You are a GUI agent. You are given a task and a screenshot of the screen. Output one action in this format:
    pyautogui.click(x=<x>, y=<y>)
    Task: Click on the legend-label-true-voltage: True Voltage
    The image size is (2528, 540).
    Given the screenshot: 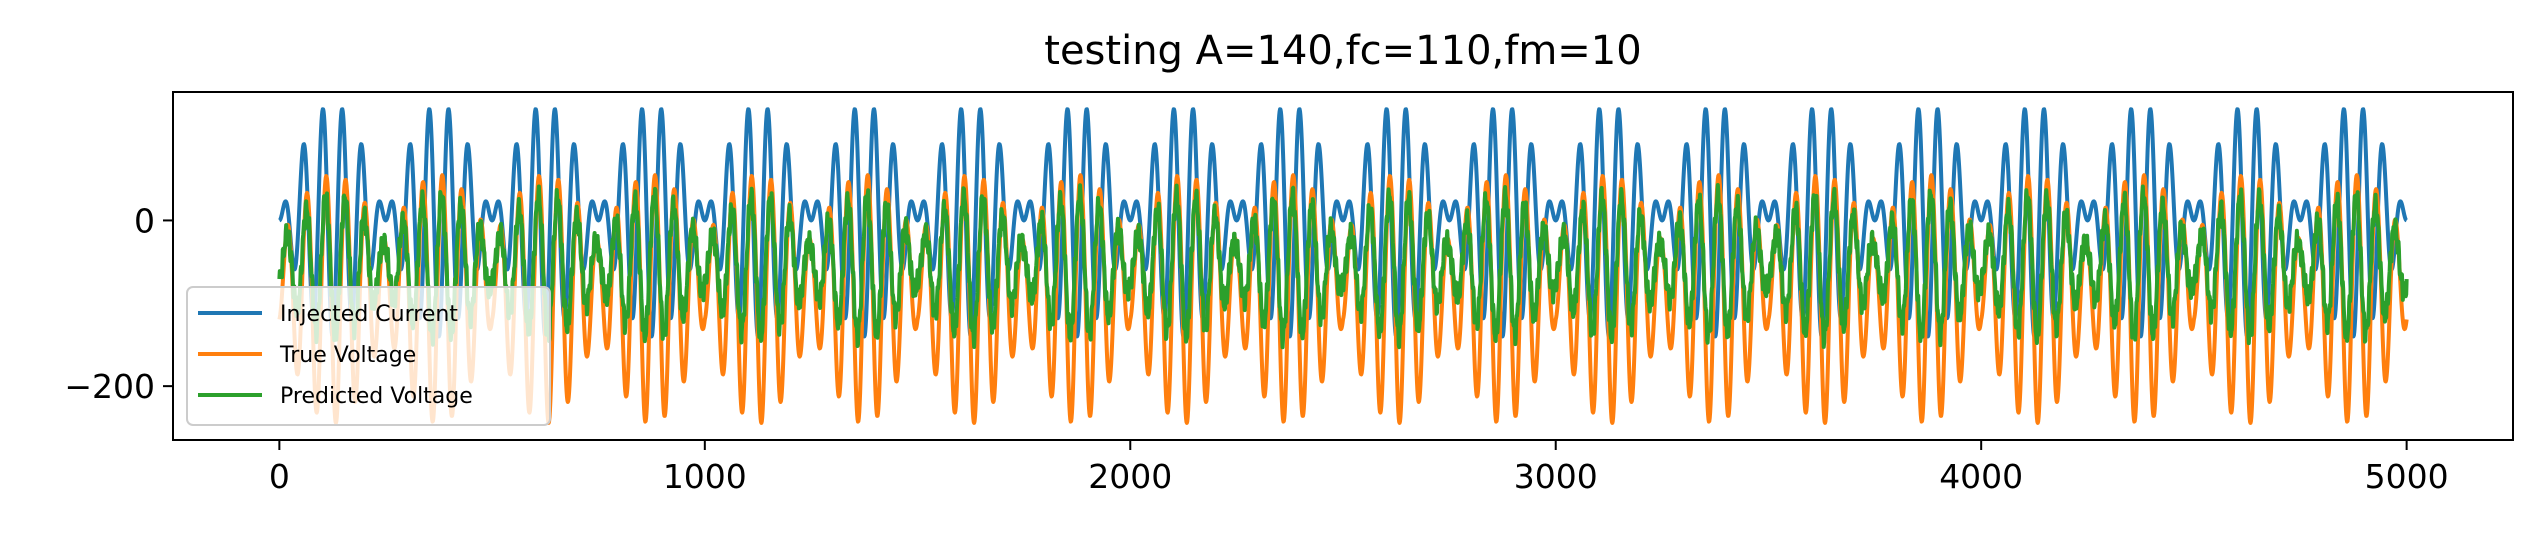 What is the action you would take?
    pyautogui.click(x=347, y=355)
    